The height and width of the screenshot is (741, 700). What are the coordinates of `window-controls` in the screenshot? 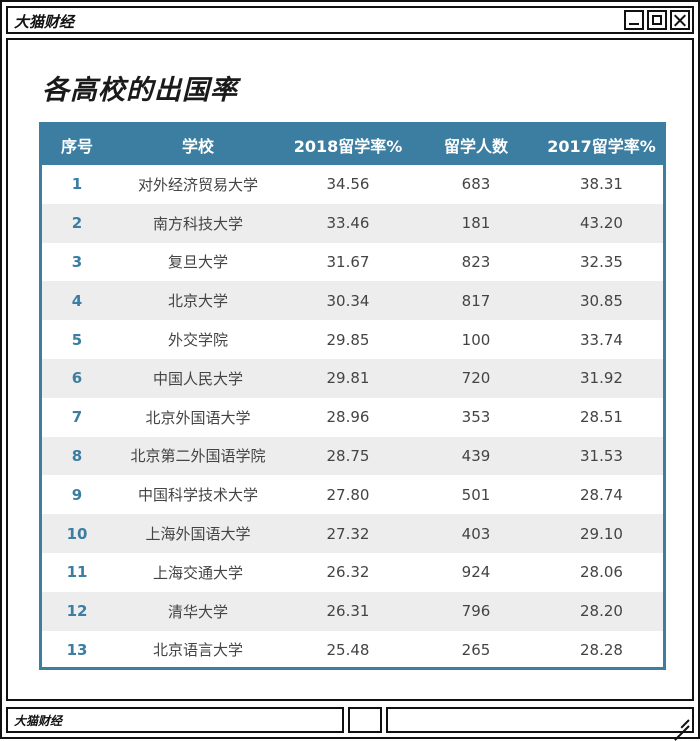 It's located at (657, 20).